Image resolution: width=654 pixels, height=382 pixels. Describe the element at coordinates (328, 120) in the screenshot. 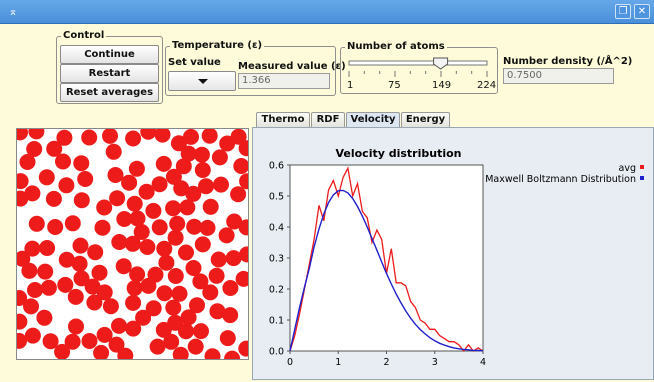

I see `tab-rdf: RDF` at that location.